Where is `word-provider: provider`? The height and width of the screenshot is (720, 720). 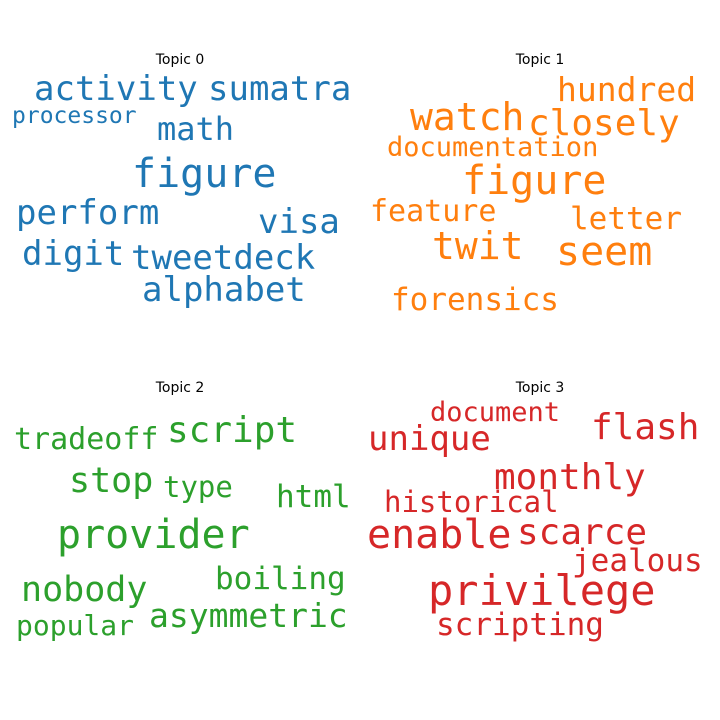
word-provider: provider is located at coordinates (153, 535).